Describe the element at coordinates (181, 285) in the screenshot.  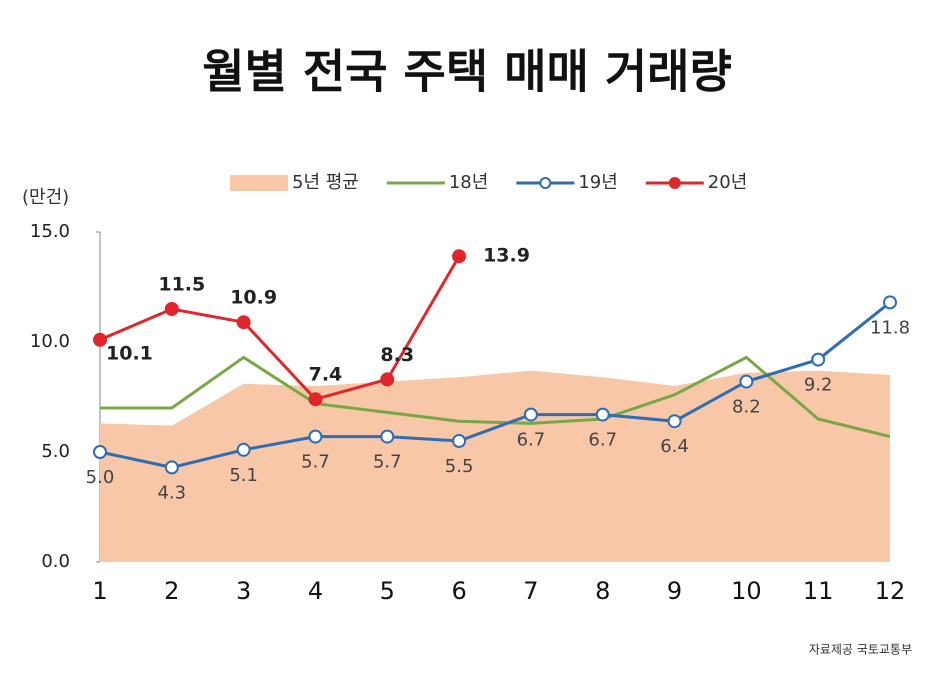
I see `data-label: 11.5` at that location.